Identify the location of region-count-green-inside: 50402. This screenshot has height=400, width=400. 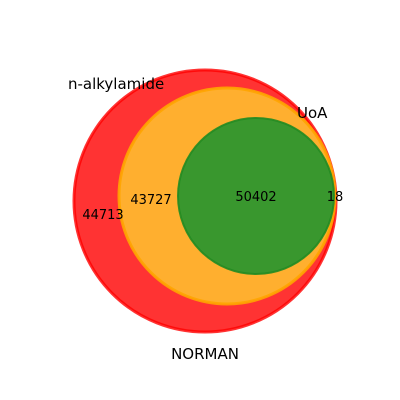
(255, 197).